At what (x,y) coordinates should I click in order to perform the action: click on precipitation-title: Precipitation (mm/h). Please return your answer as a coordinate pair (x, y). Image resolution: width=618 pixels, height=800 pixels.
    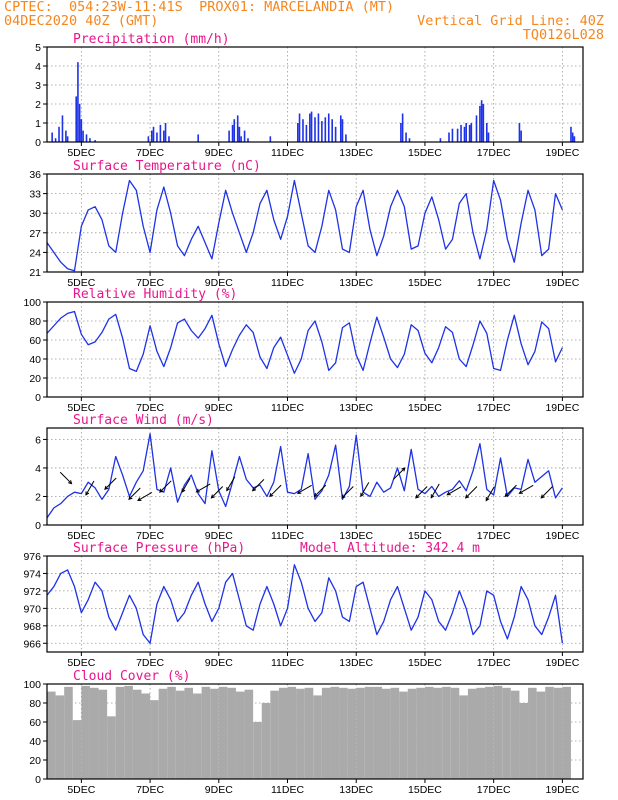
    Looking at the image, I should click on (151, 39).